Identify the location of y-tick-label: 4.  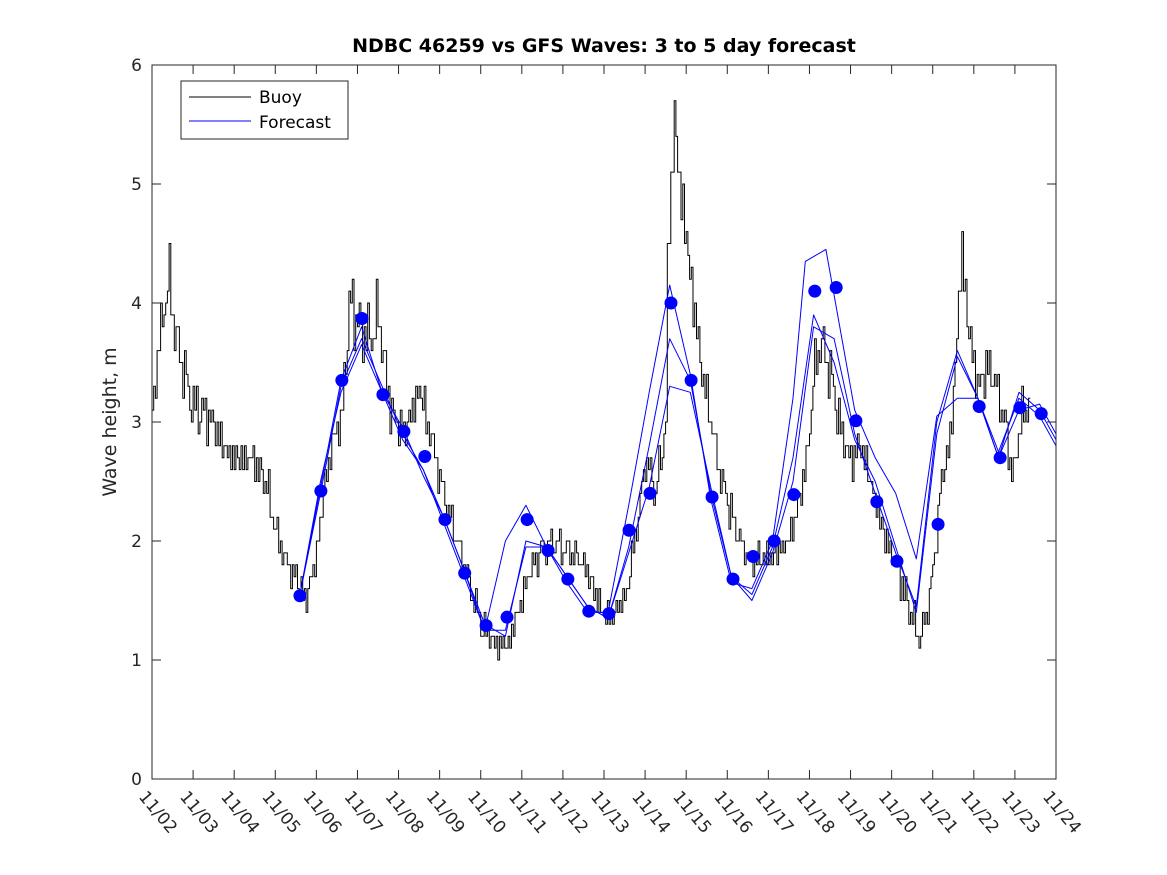
(136, 304).